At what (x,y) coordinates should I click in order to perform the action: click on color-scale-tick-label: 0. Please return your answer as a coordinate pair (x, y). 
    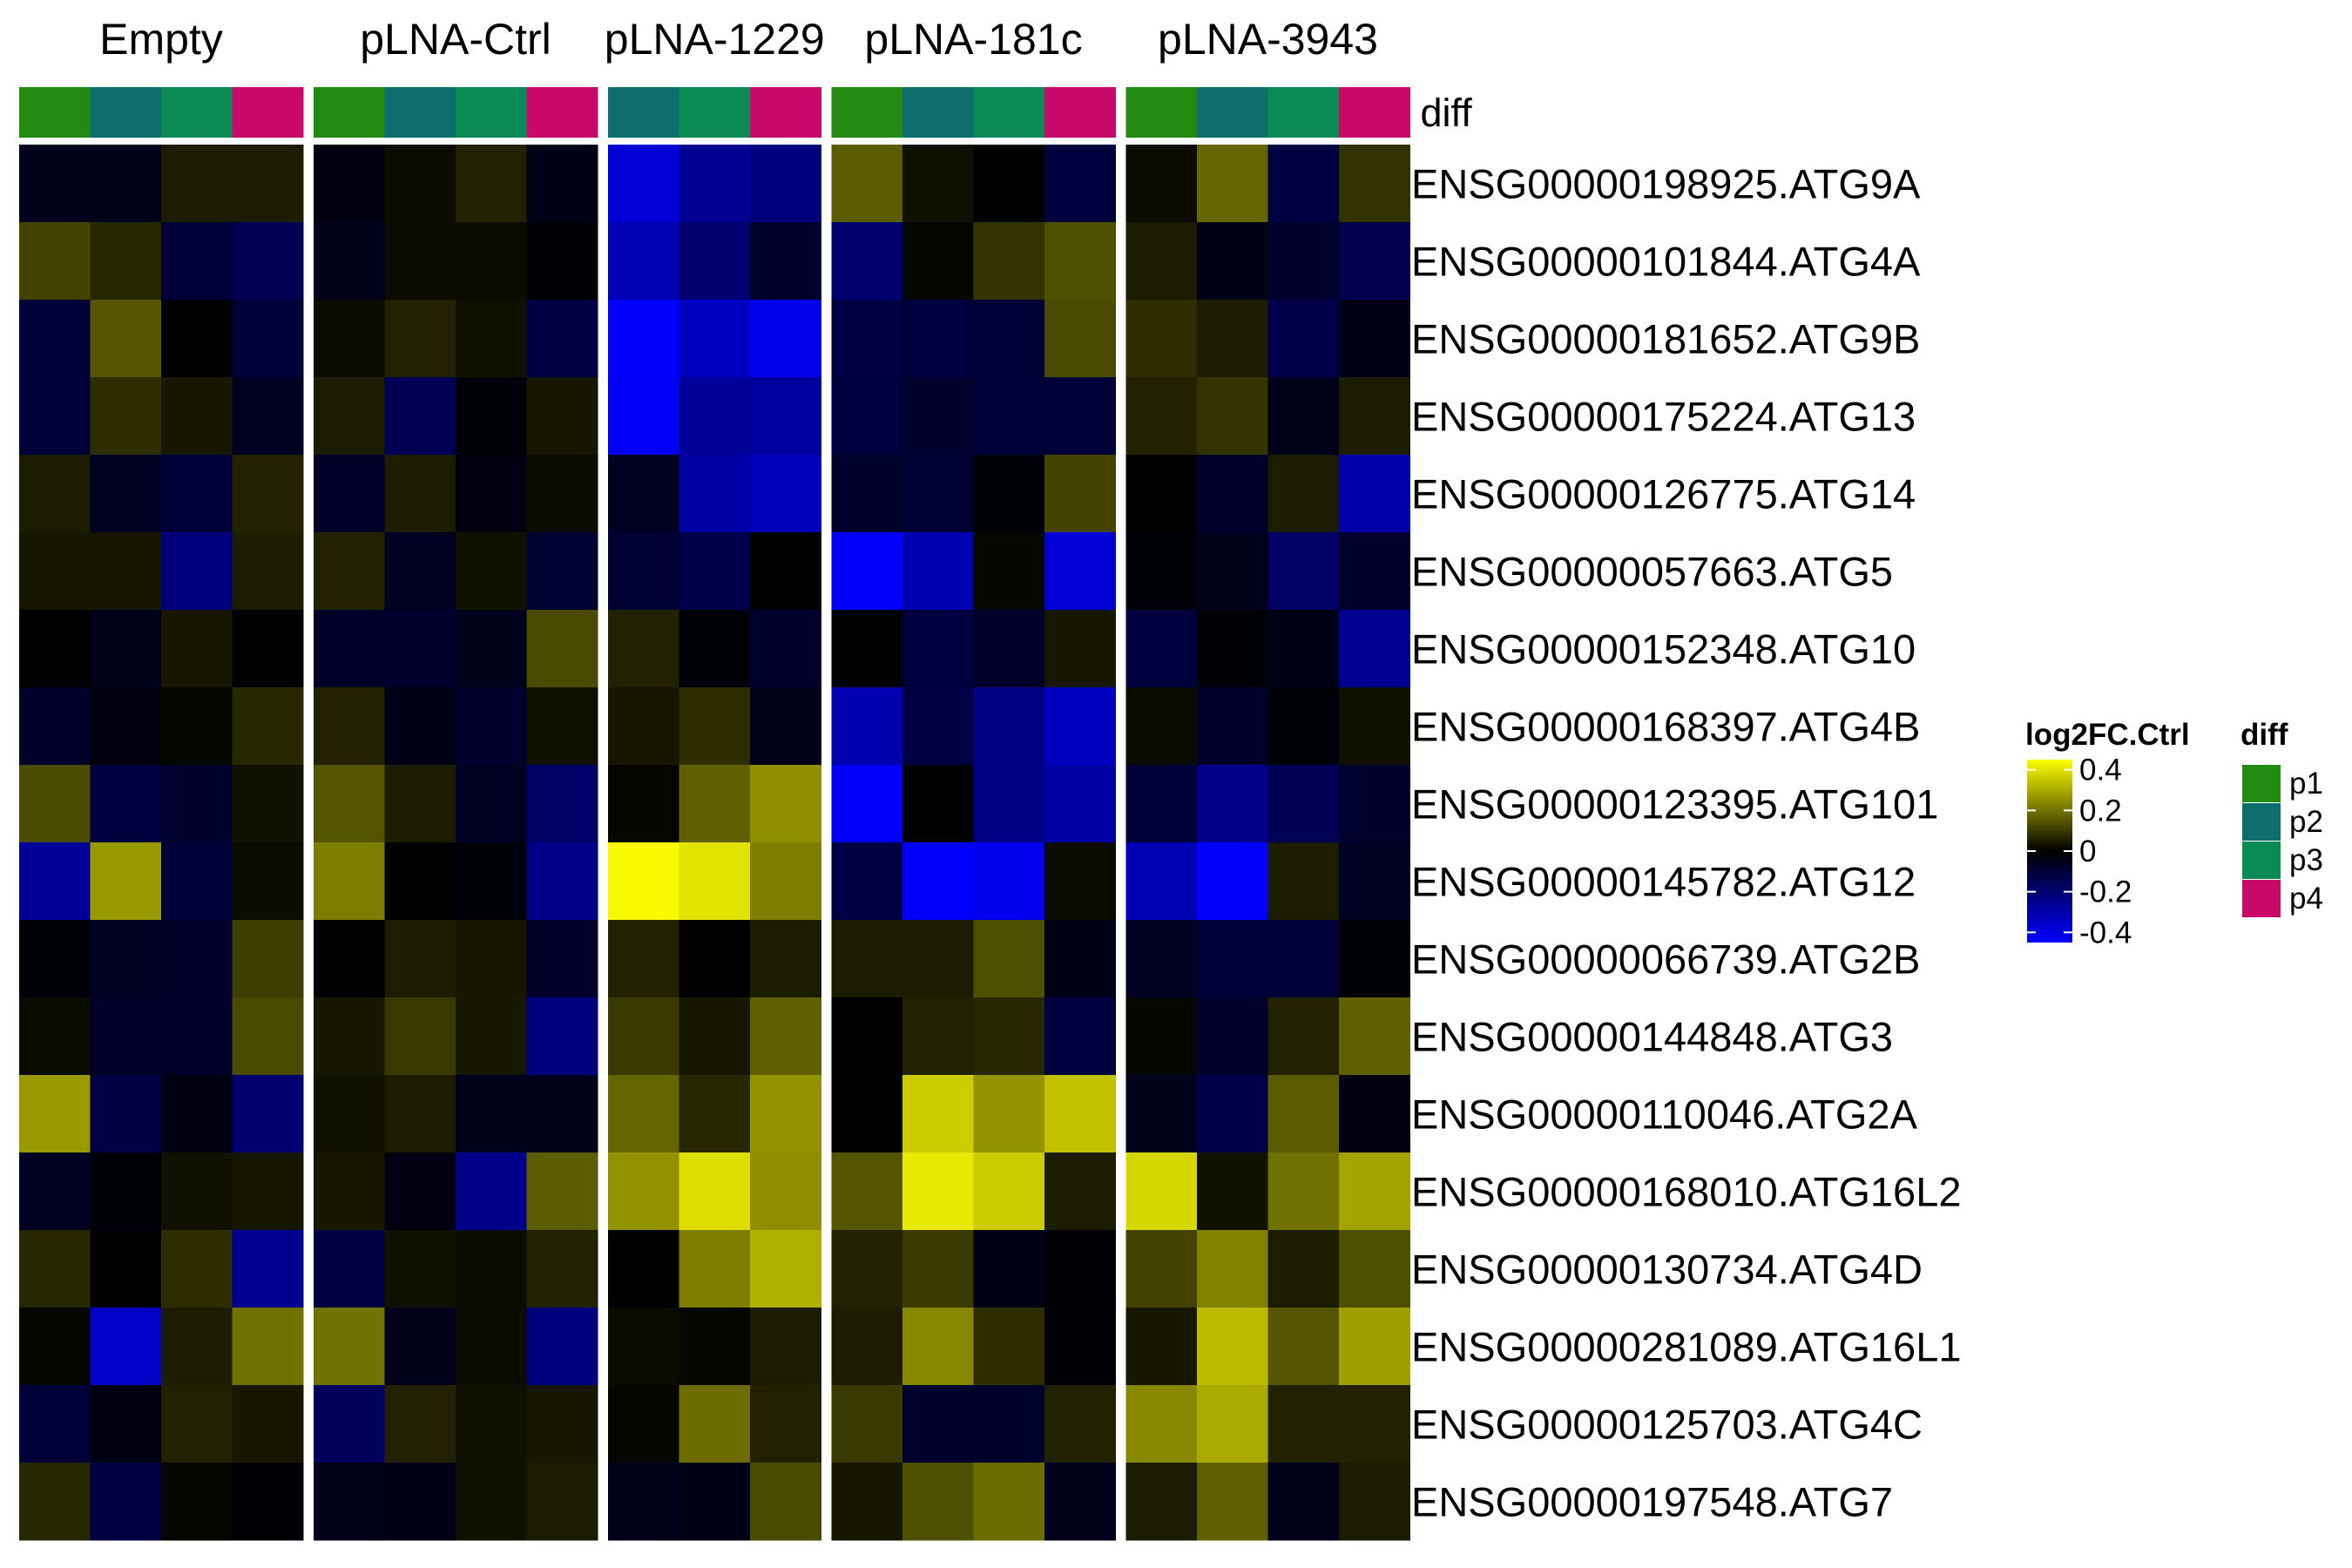
    Looking at the image, I should click on (2087, 851).